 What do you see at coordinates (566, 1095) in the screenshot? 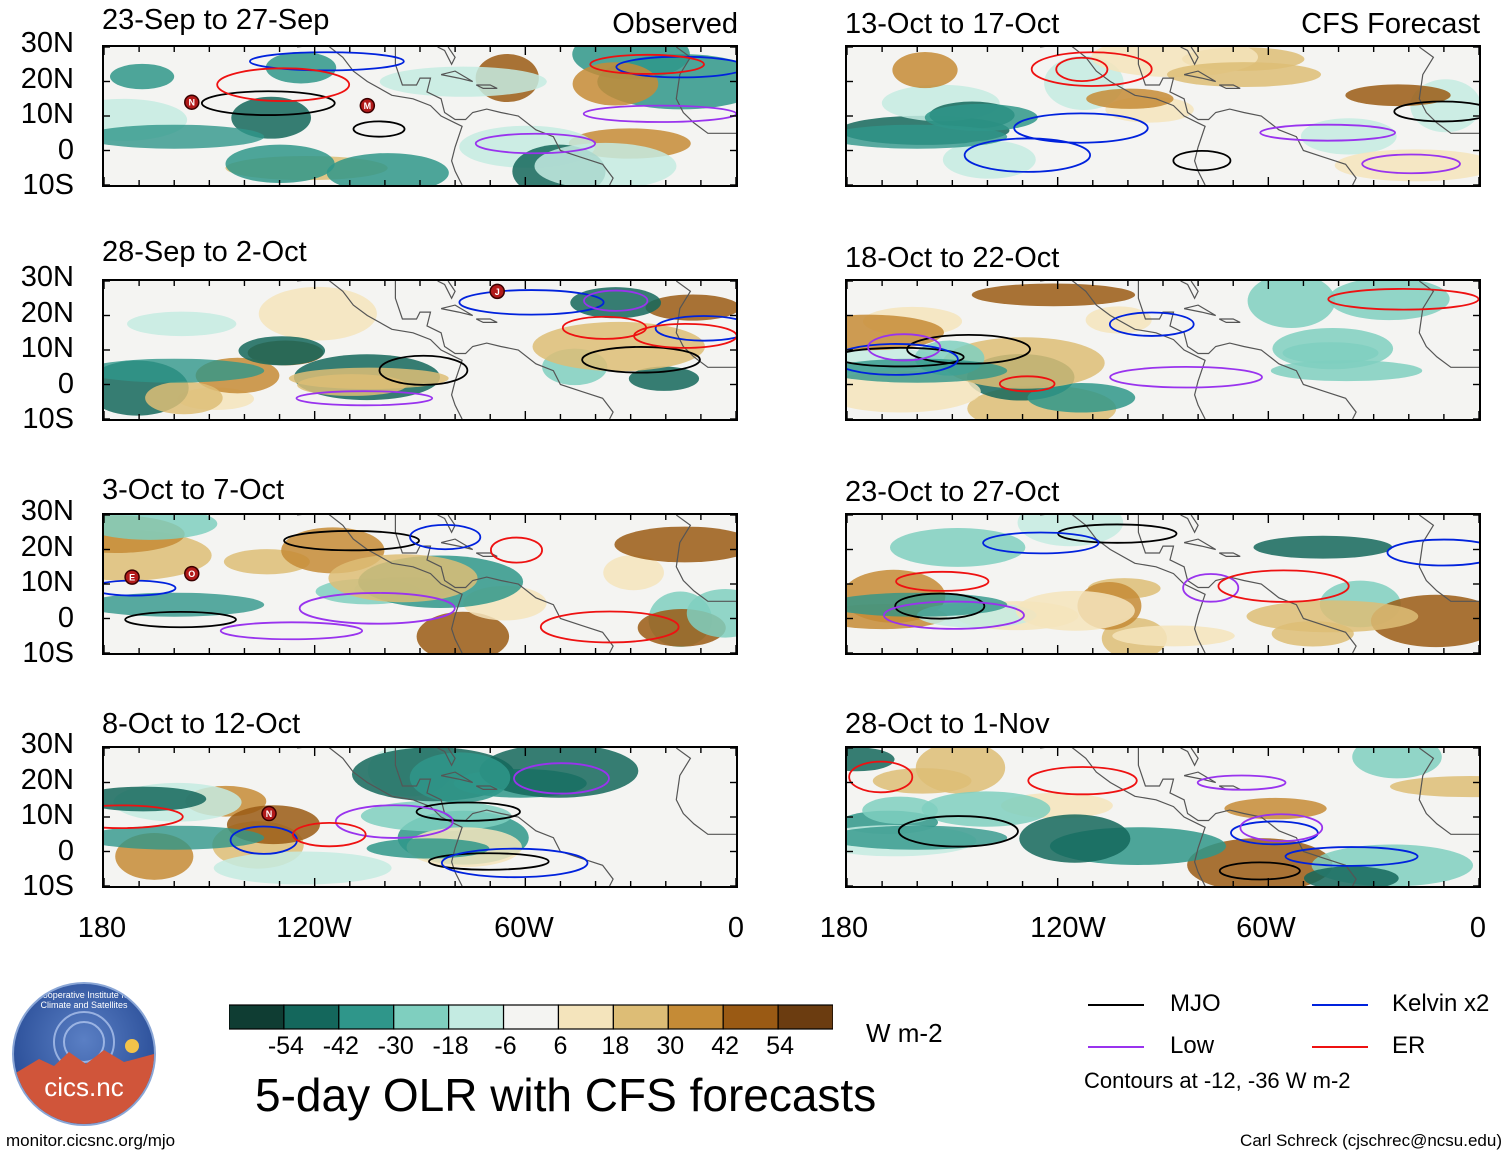
I see `main-title: 5-day OLR with CFS forecasts` at bounding box center [566, 1095].